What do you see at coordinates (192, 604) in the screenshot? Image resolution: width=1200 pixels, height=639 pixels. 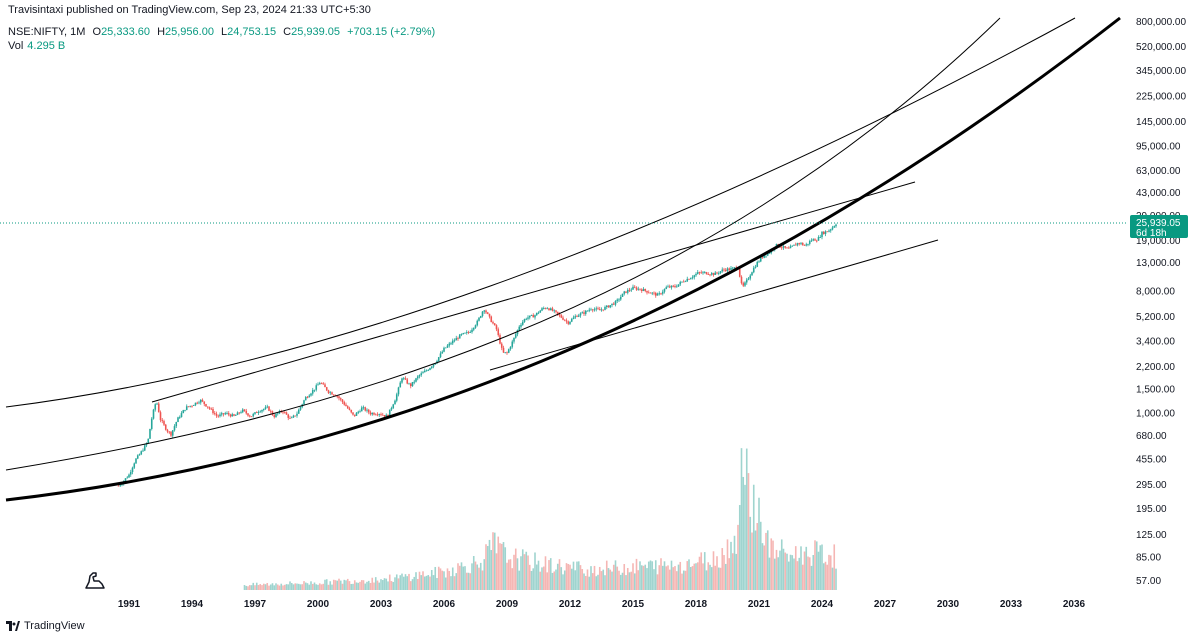 I see `x-tick-label: 1994` at bounding box center [192, 604].